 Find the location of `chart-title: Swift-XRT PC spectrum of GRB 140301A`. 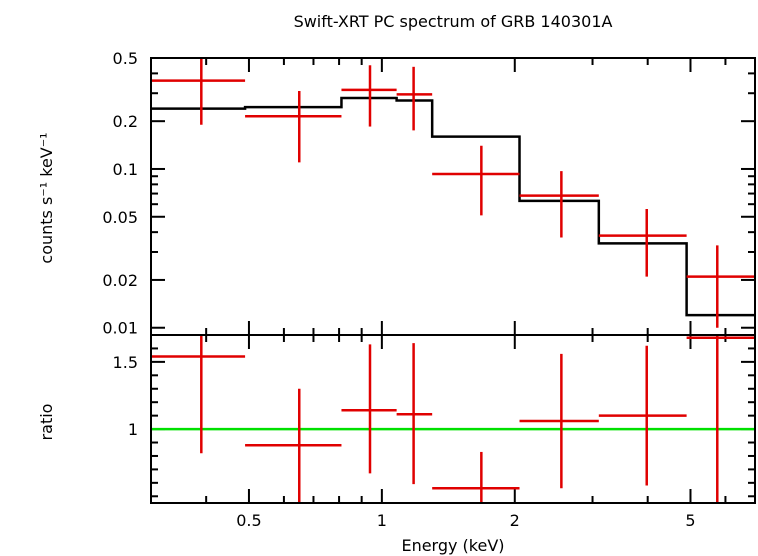

chart-title: Swift-XRT PC spectrum of GRB 140301A is located at coordinates (453, 21).